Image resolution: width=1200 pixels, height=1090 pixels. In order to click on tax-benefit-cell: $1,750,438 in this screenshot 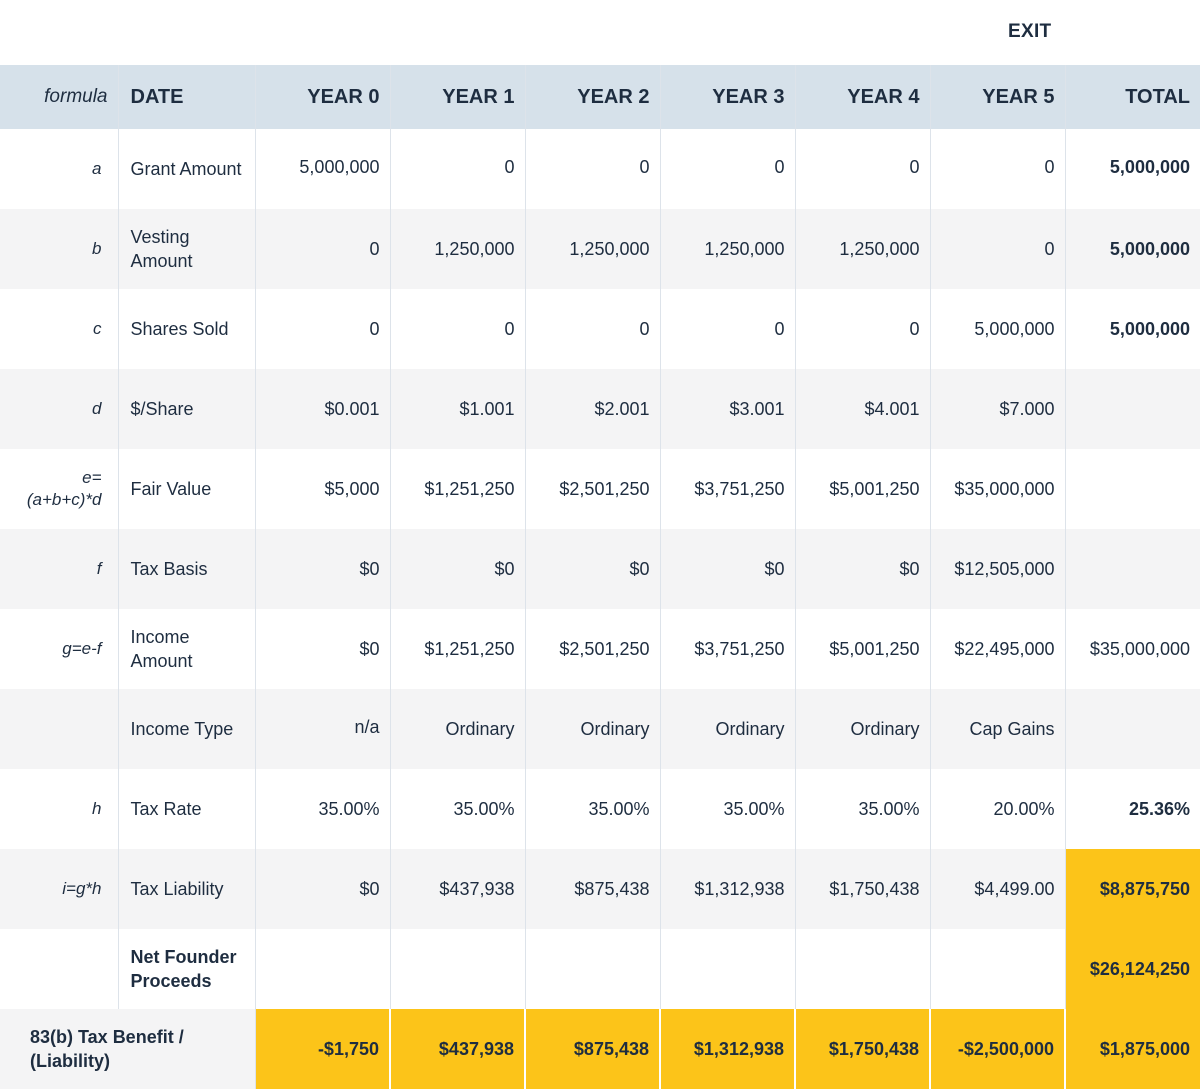, I will do `click(863, 1049)`.